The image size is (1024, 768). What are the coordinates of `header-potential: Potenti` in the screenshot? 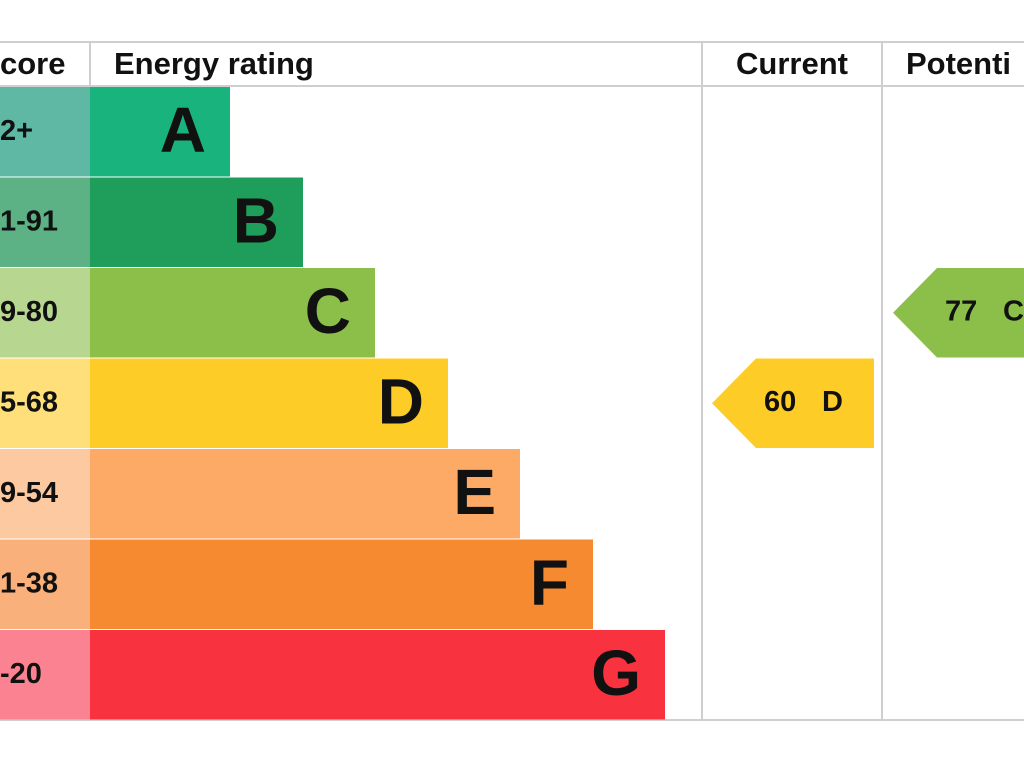 It's located at (958, 63).